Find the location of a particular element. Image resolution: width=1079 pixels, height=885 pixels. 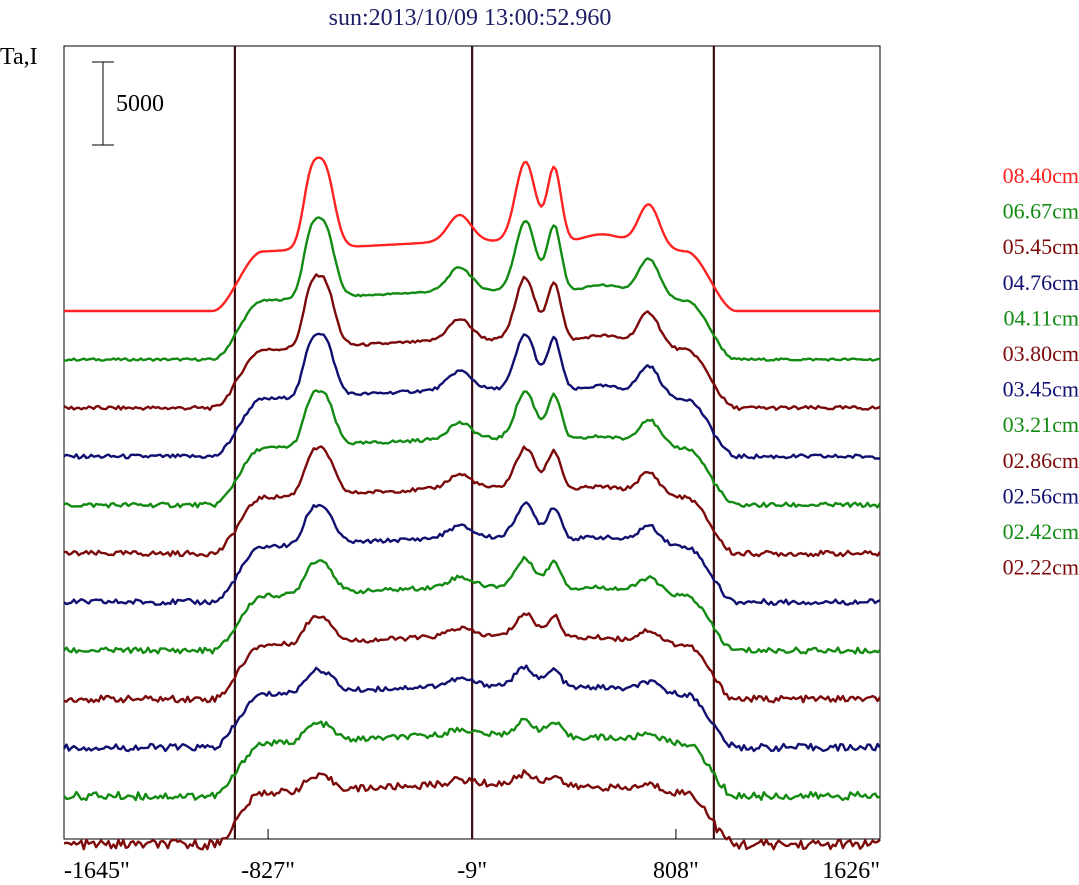

x-tick-label: -1645" is located at coordinates (97, 871).